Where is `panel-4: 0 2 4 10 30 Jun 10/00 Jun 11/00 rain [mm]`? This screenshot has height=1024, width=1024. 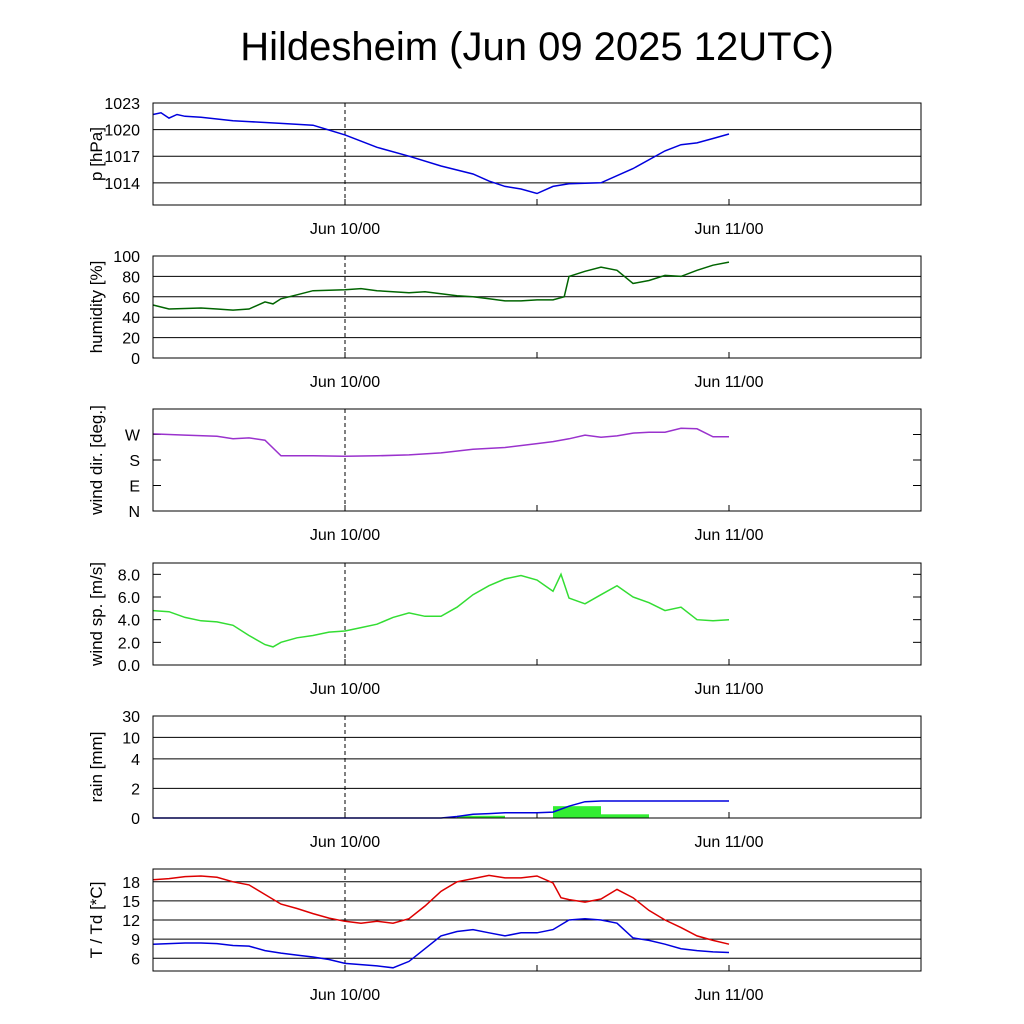
panel-4: 0 2 4 10 30 Jun 10/00 Jun 11/00 rain [mm] is located at coordinates (504, 780).